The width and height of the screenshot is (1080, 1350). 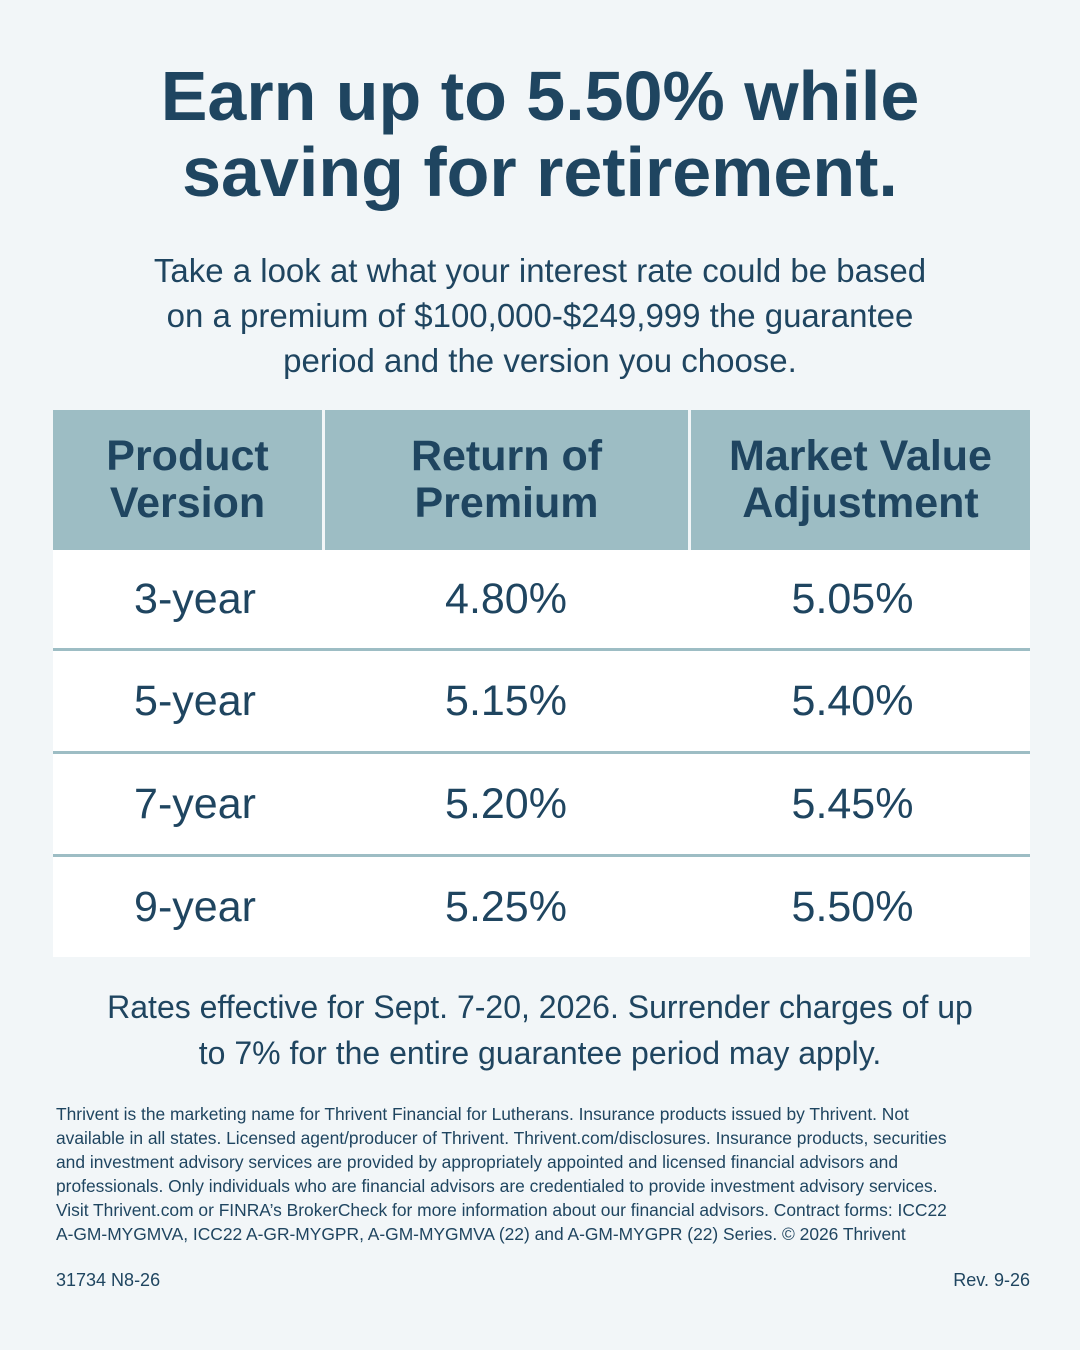 What do you see at coordinates (195, 906) in the screenshot?
I see `cell-version: 9-year` at bounding box center [195, 906].